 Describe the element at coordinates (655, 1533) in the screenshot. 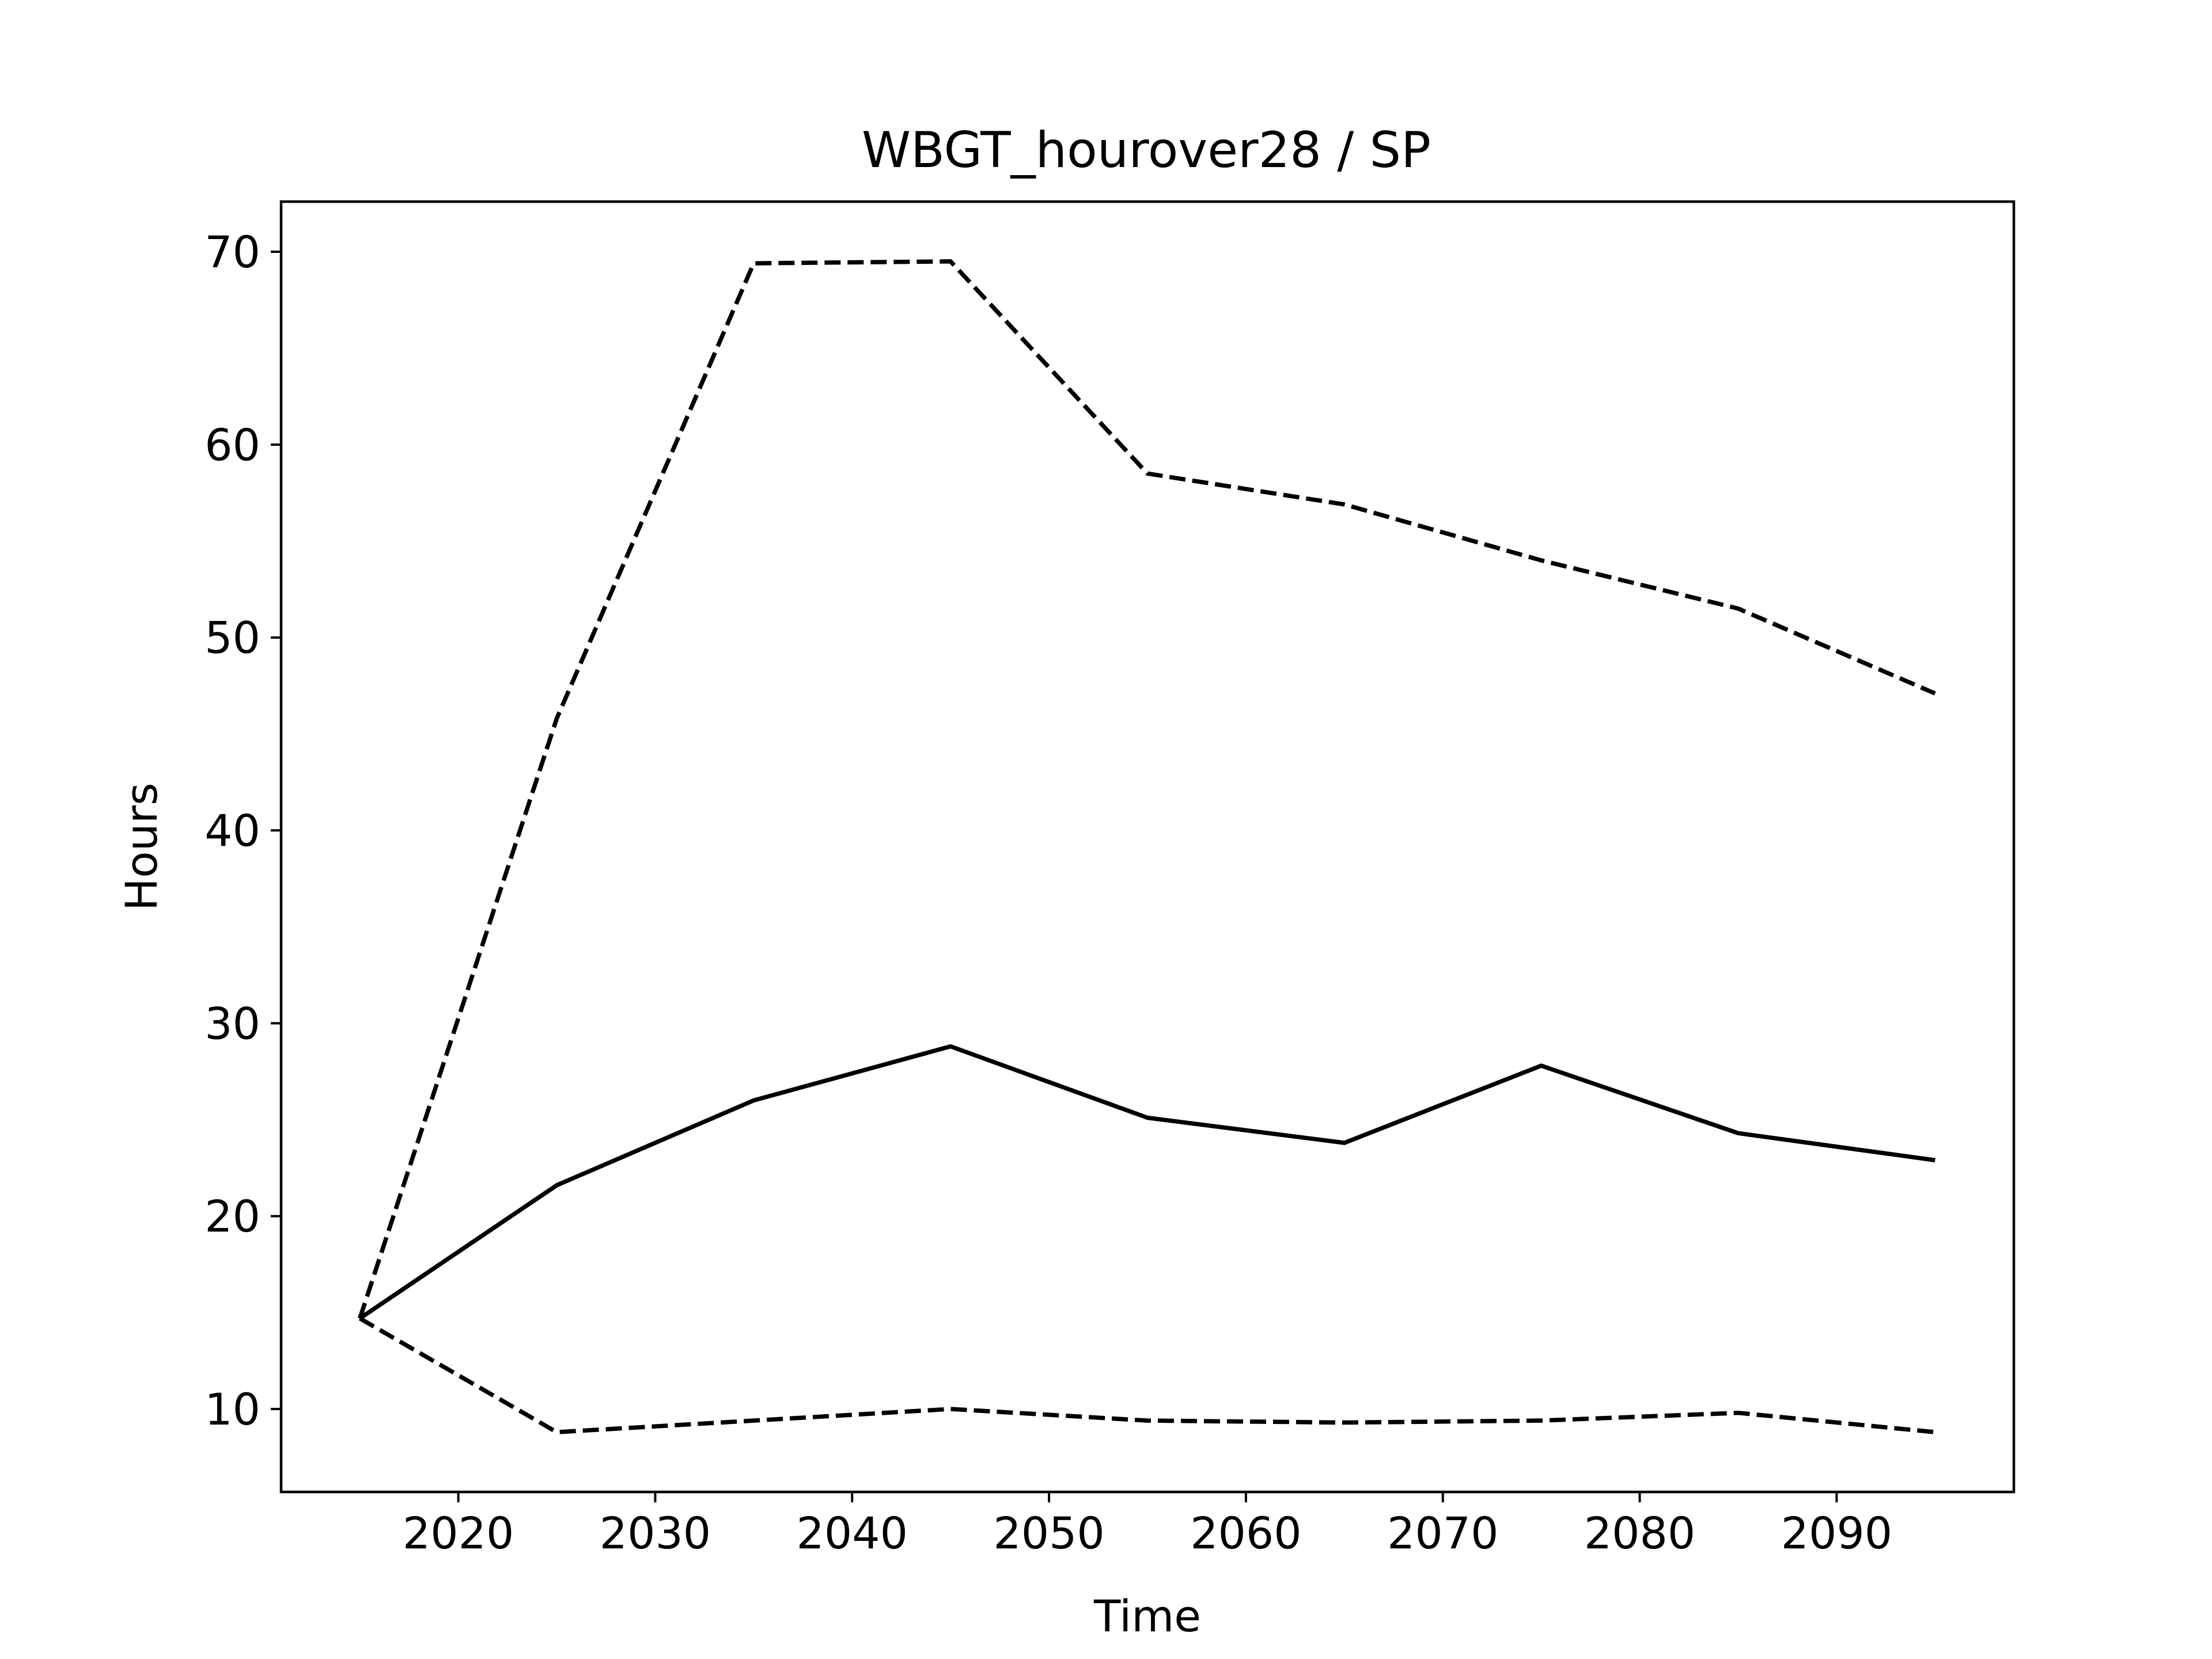

I see `x-tick-label: 2030` at that location.